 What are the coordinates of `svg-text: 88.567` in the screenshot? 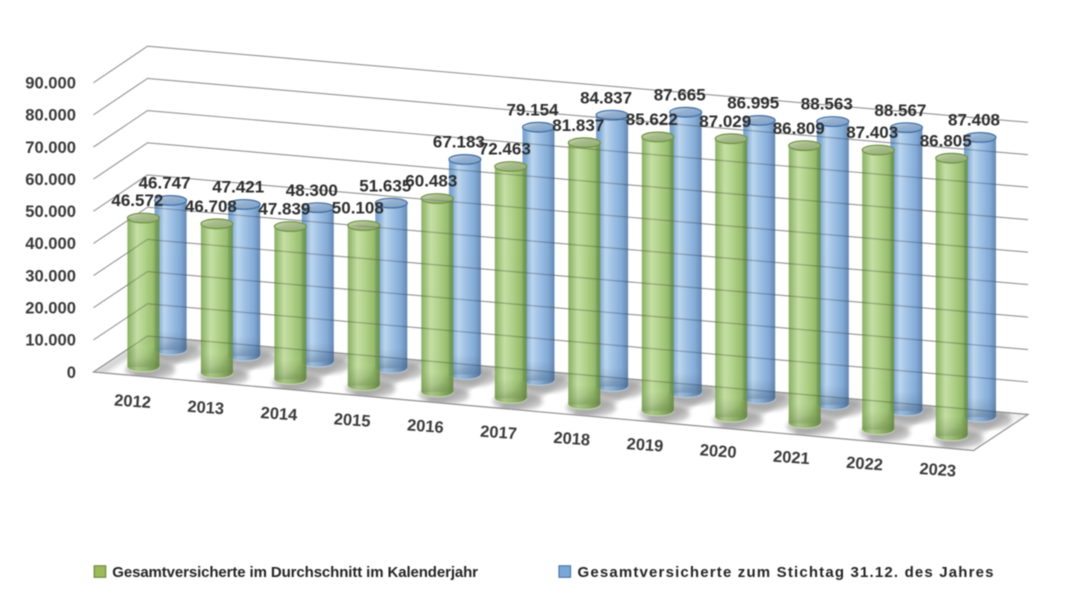 It's located at (900, 110).